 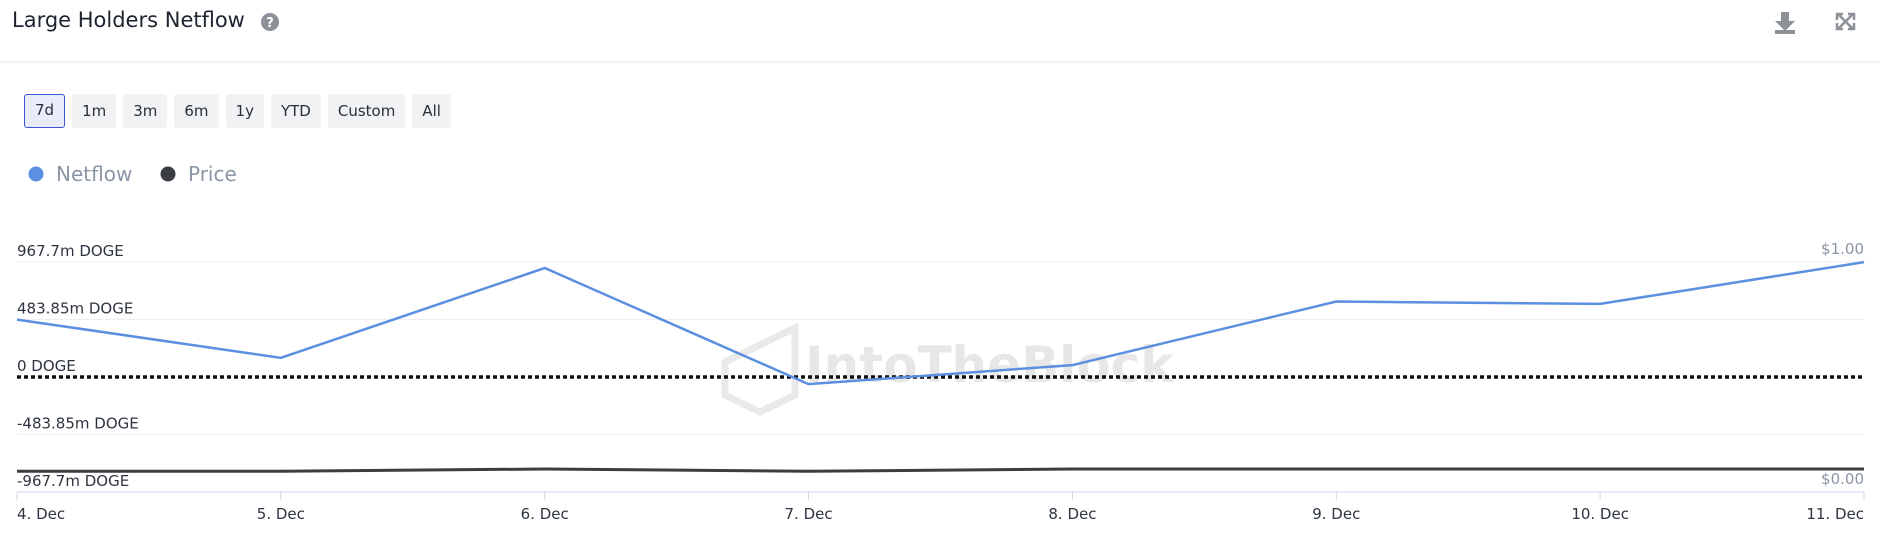 I want to click on y-tick-label: 967.7m DOGE, so click(x=70, y=251).